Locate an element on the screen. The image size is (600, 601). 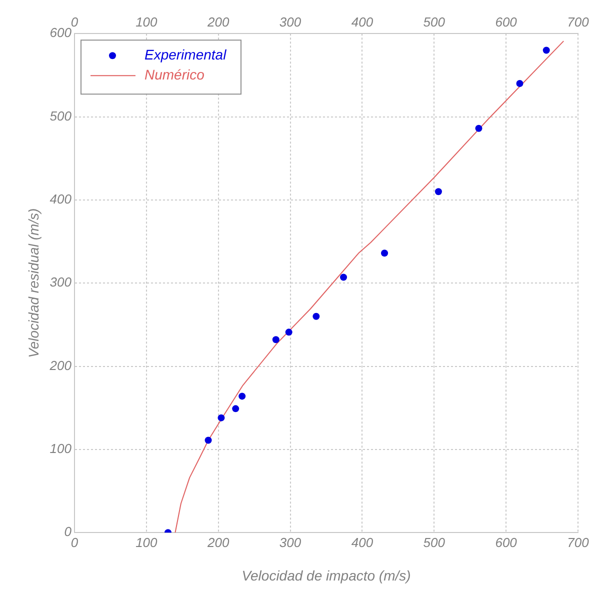
x-axis-title: Velocidad de impacto (m/s) is located at coordinates (326, 575).